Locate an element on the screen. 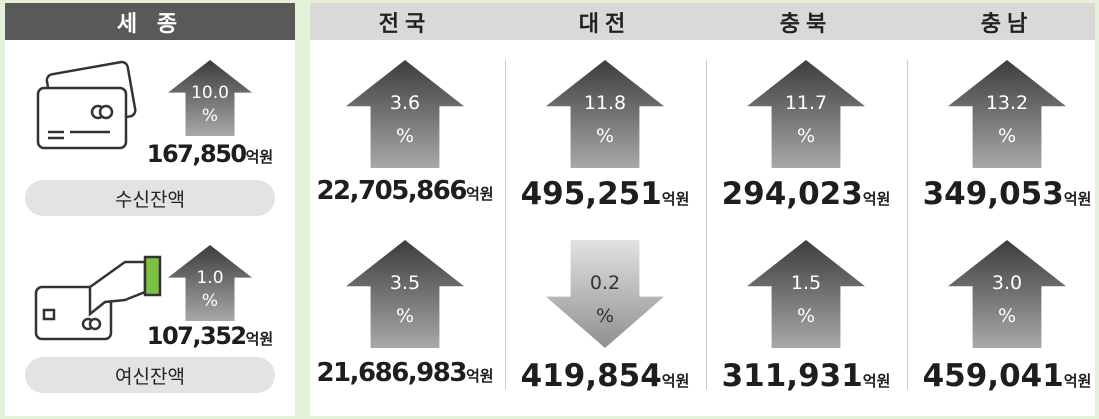 The height and width of the screenshot is (419, 1099). arrow: 10.0% is located at coordinates (210, 98).